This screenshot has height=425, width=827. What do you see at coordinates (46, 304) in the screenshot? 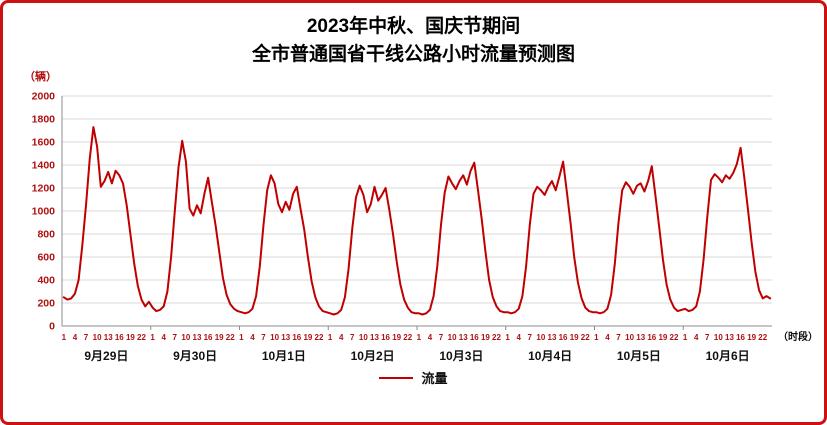
I see `svg-text: 200` at bounding box center [46, 304].